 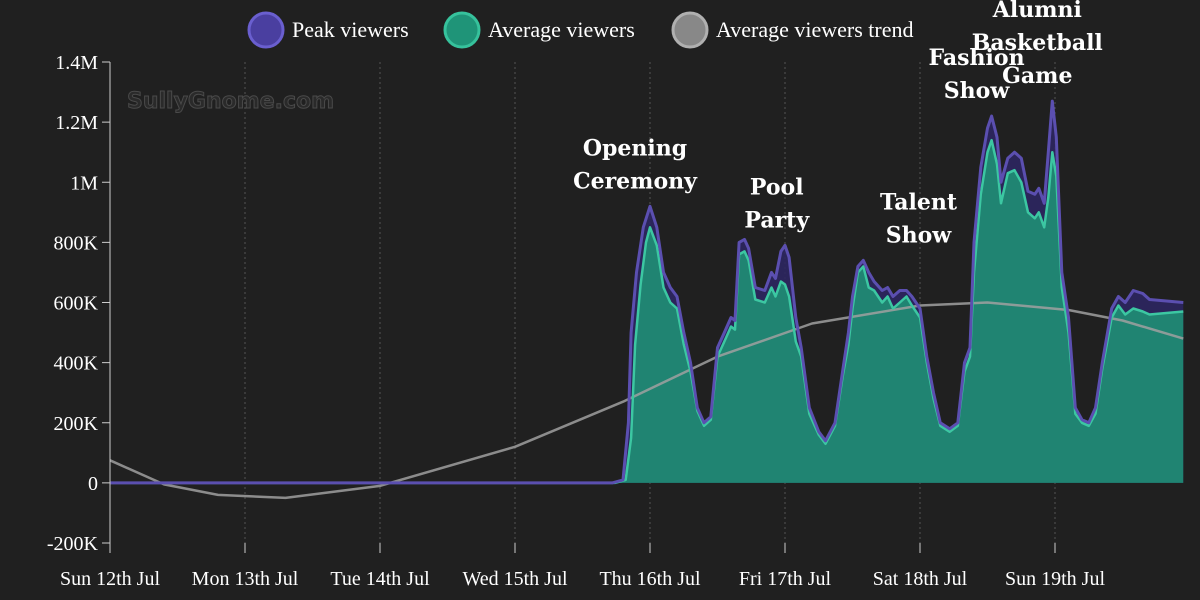 I want to click on annotation-line: Talent, so click(x=919, y=202).